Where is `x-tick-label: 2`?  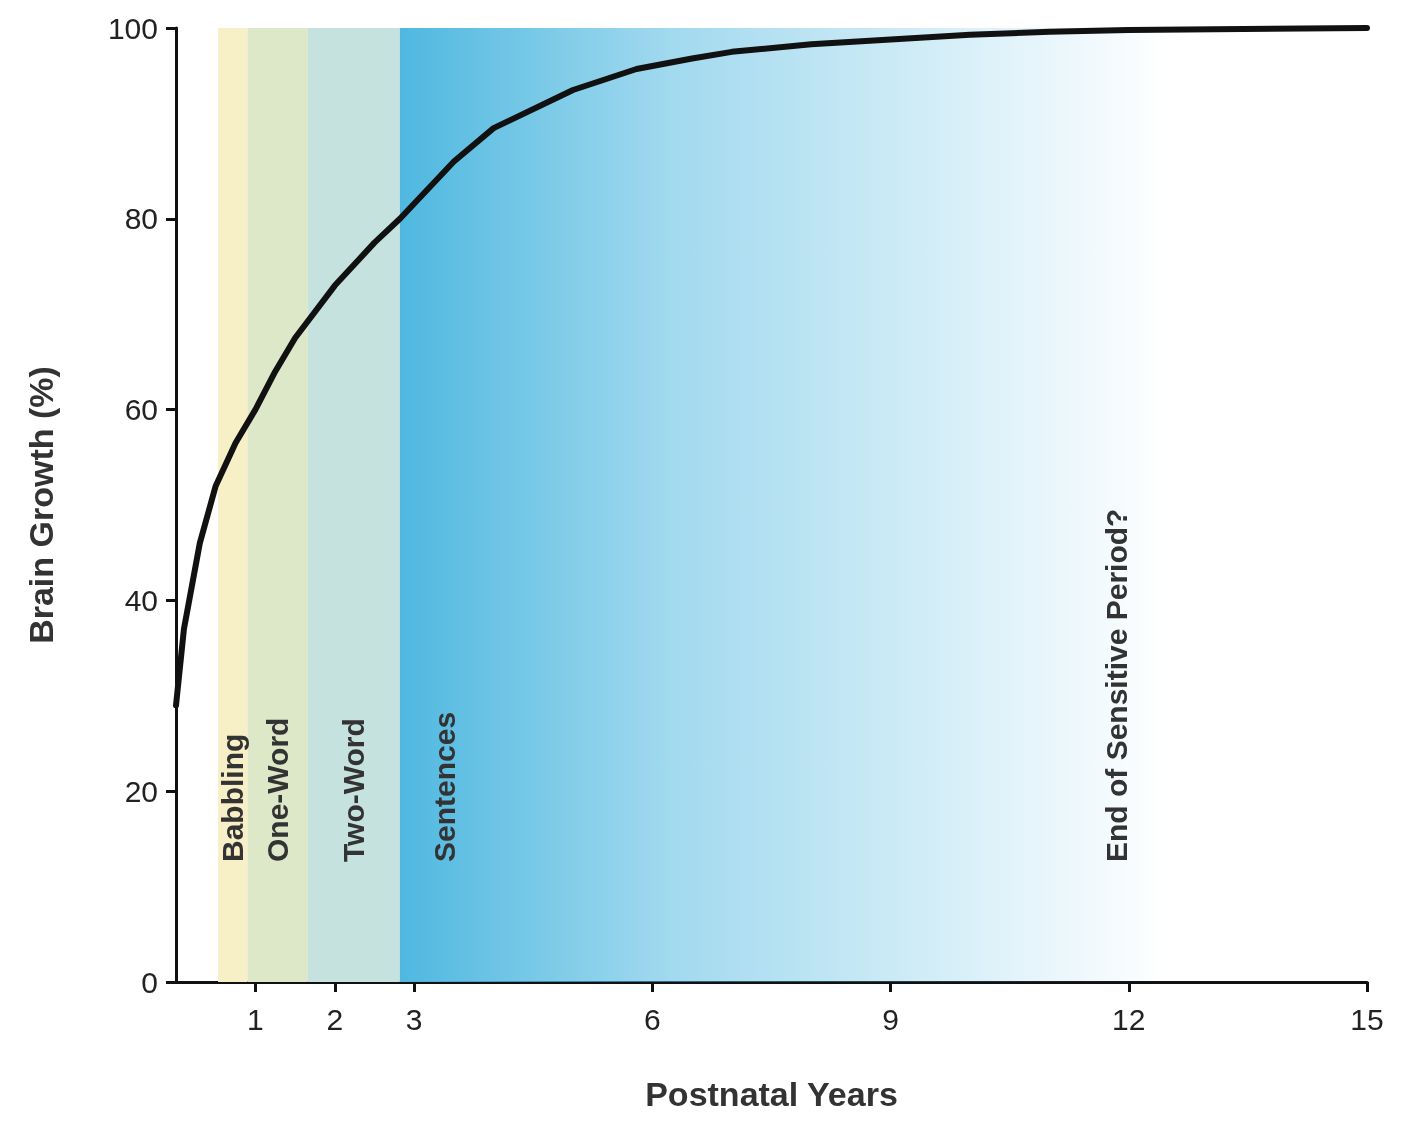
x-tick-label: 2 is located at coordinates (335, 1019).